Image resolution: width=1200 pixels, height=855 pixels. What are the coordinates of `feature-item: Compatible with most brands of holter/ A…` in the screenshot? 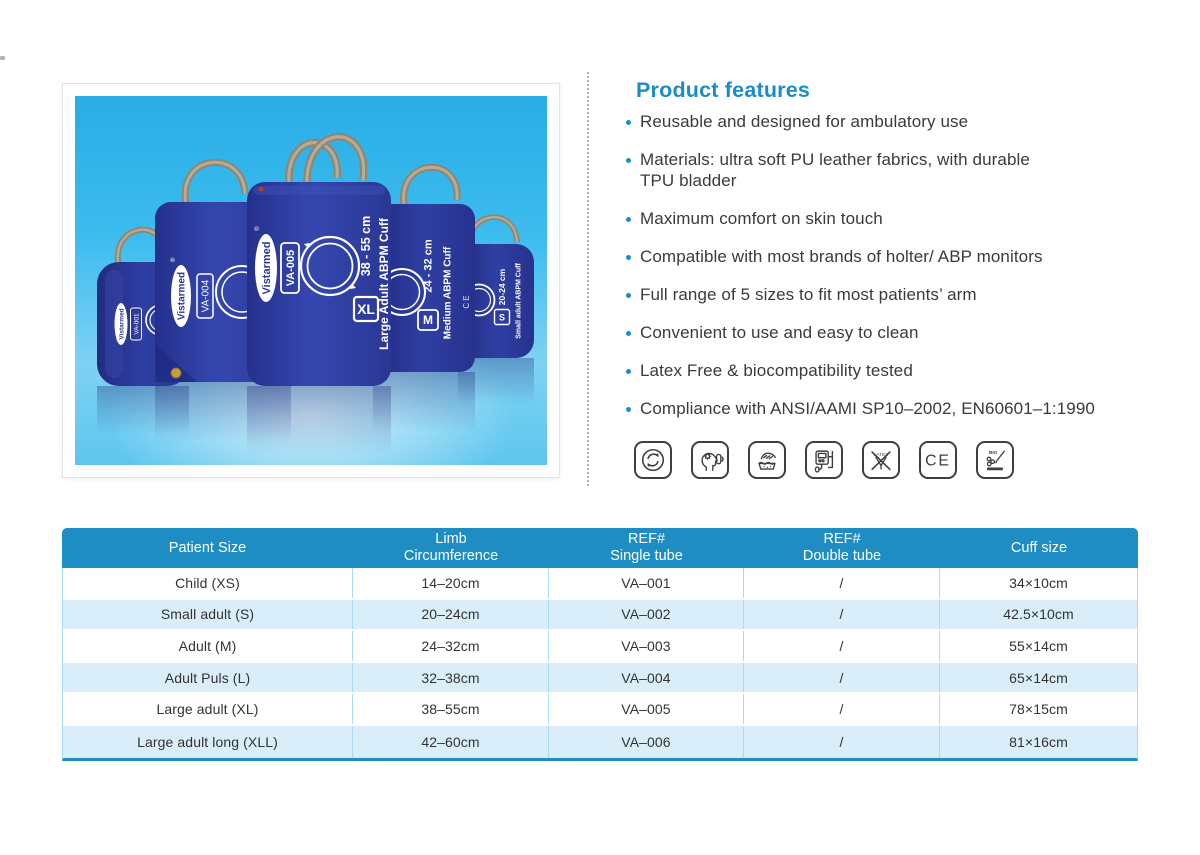 It's located at (906, 257).